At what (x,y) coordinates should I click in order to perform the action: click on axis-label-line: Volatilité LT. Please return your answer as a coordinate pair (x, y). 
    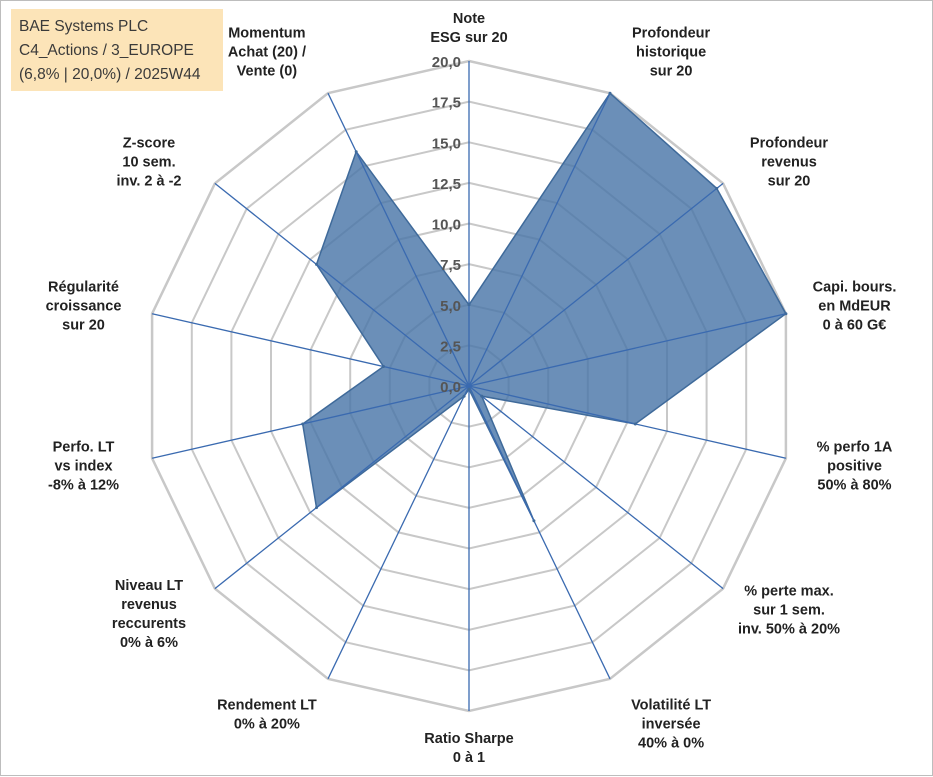
    Looking at the image, I should click on (671, 705).